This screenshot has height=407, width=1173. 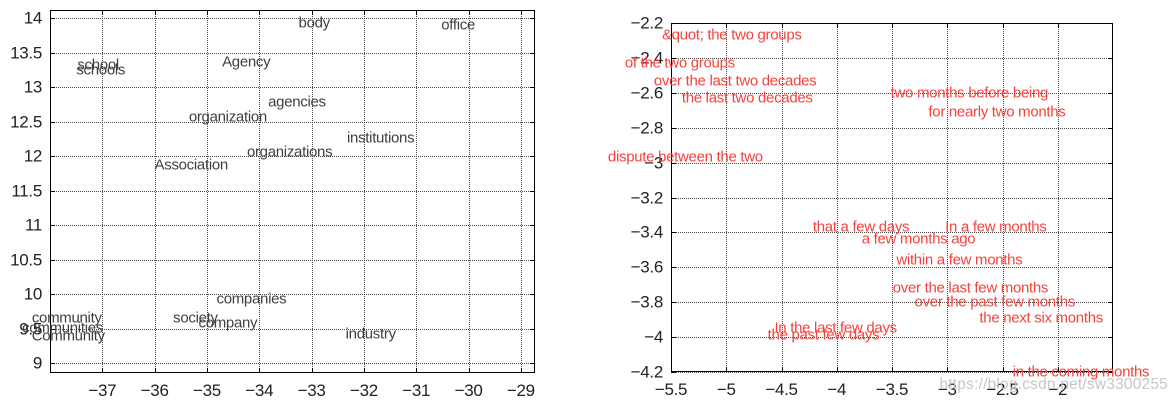 What do you see at coordinates (685, 157) in the screenshot?
I see `scatter-label: dispute between the two` at bounding box center [685, 157].